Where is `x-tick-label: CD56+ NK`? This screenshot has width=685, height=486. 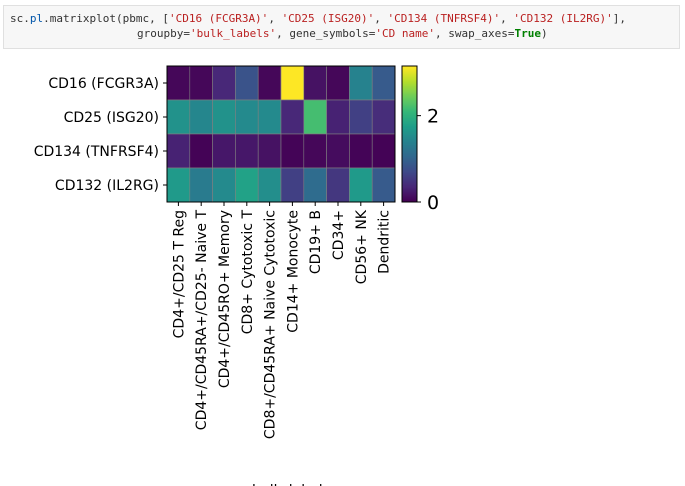
x-tick-label: CD56+ NK is located at coordinates (362, 246).